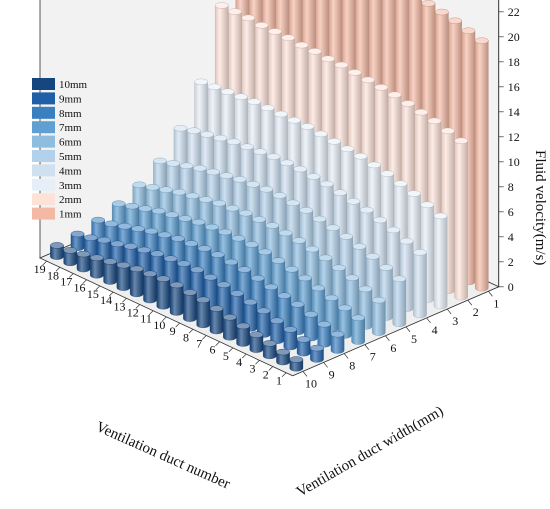  I want to click on legend-label-9mm: 9mm, so click(70, 99).